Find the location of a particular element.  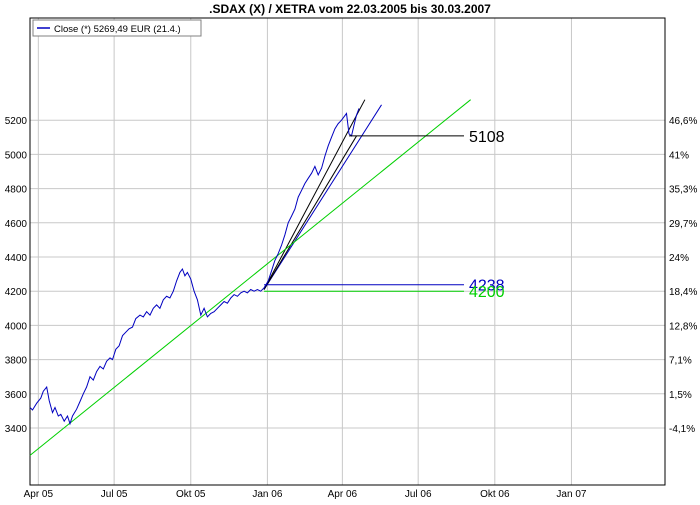

y-left-tick-label: 4800 is located at coordinates (16, 190).